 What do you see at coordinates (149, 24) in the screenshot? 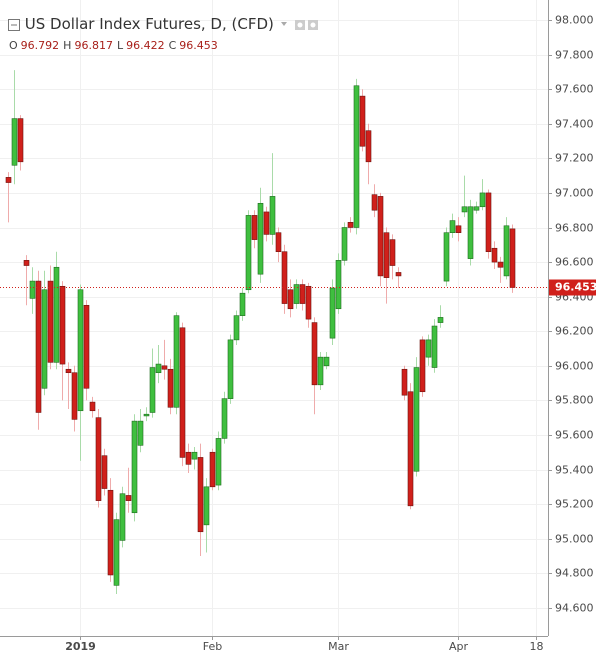
I see `chart-title: US Dollar Index Futures, D, (CFD)` at bounding box center [149, 24].